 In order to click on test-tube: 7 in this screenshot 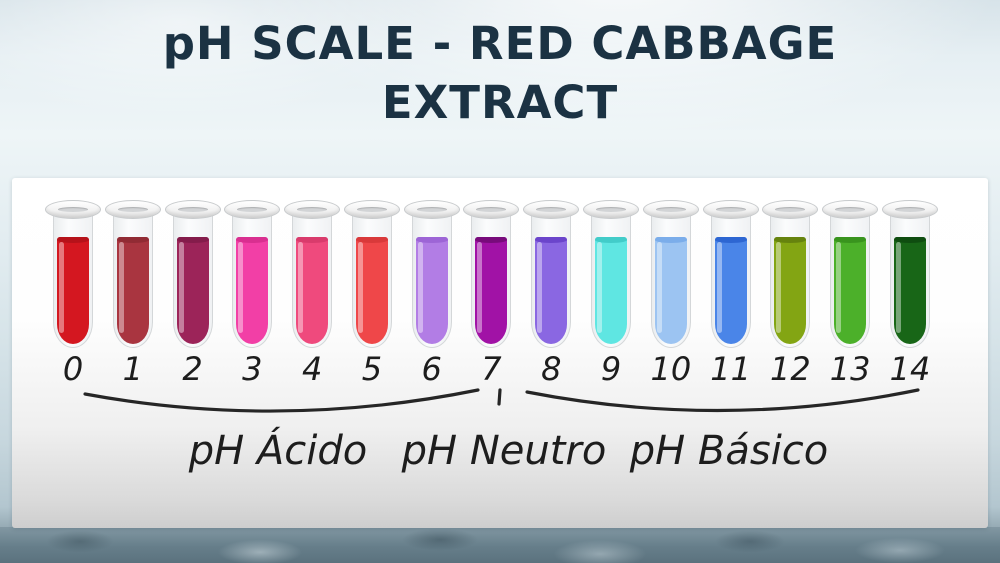, I will do `click(491, 295)`.